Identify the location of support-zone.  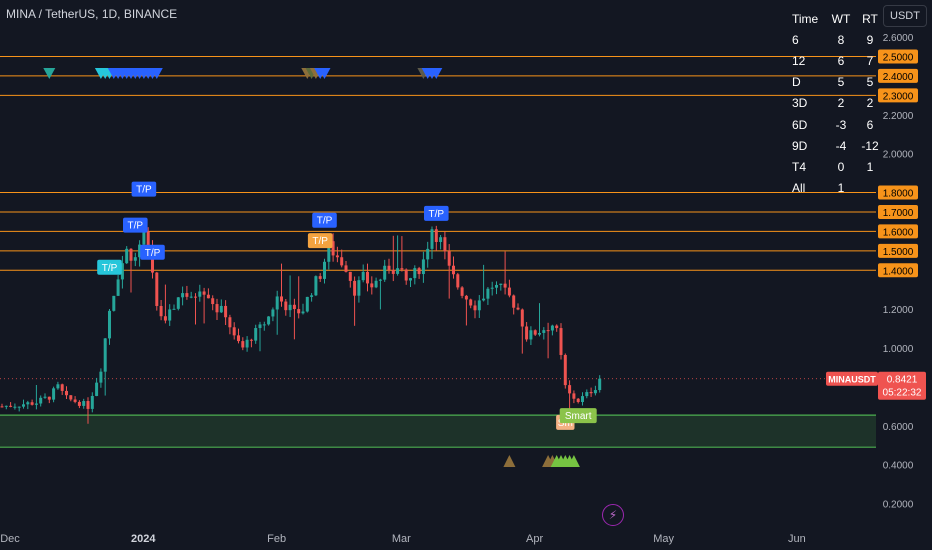
(438, 431).